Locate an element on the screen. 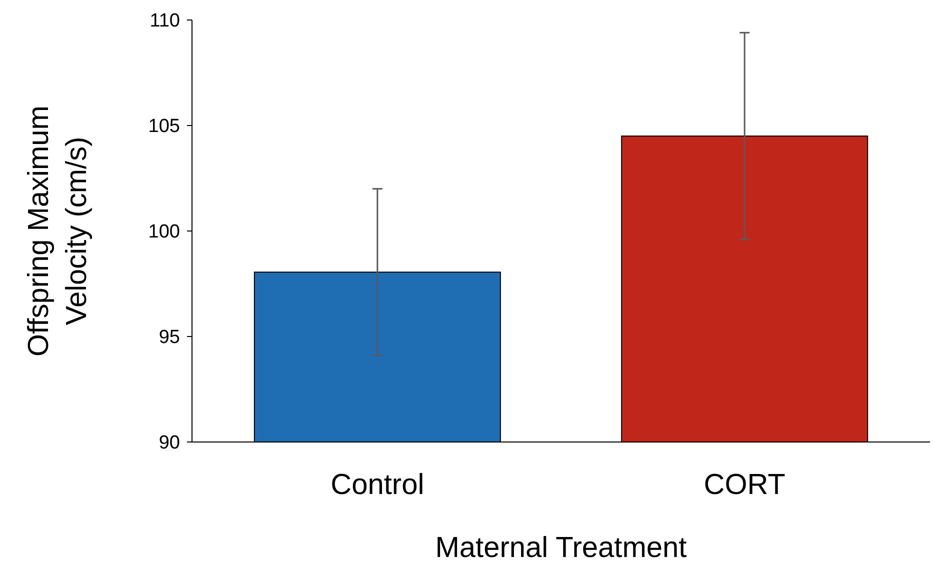 The image size is (938, 571). x-tick-label: CORT is located at coordinates (745, 485).